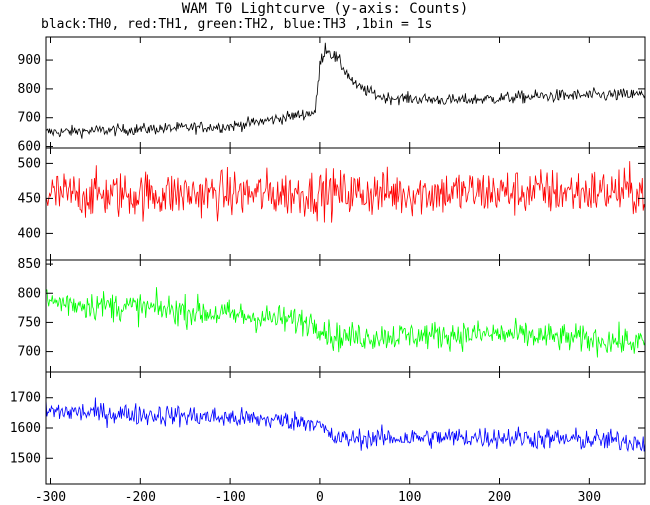 The height and width of the screenshot is (505, 650). Describe the element at coordinates (589, 497) in the screenshot. I see `x-tick-label: 300` at that location.